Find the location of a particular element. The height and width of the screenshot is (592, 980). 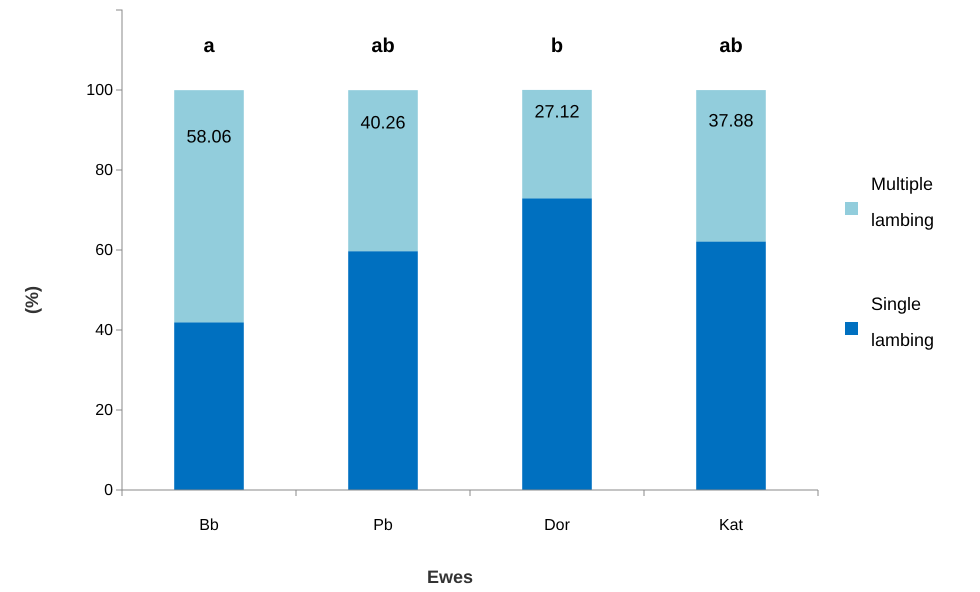

x-tick-label: Bb is located at coordinates (209, 525).